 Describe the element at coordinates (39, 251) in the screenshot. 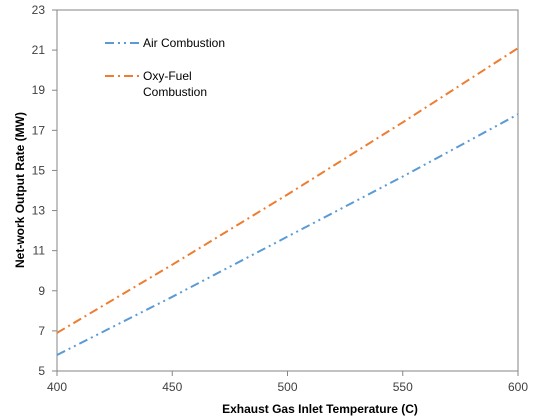

I see `y-tick-label: 11` at that location.